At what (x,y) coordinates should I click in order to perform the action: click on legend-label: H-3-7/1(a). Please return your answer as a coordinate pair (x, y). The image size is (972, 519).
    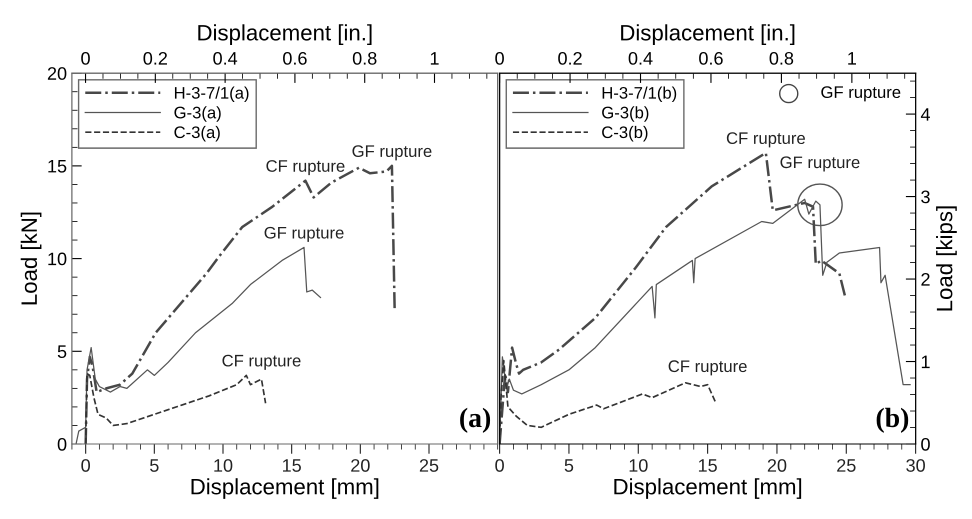
    Looking at the image, I should click on (211, 94).